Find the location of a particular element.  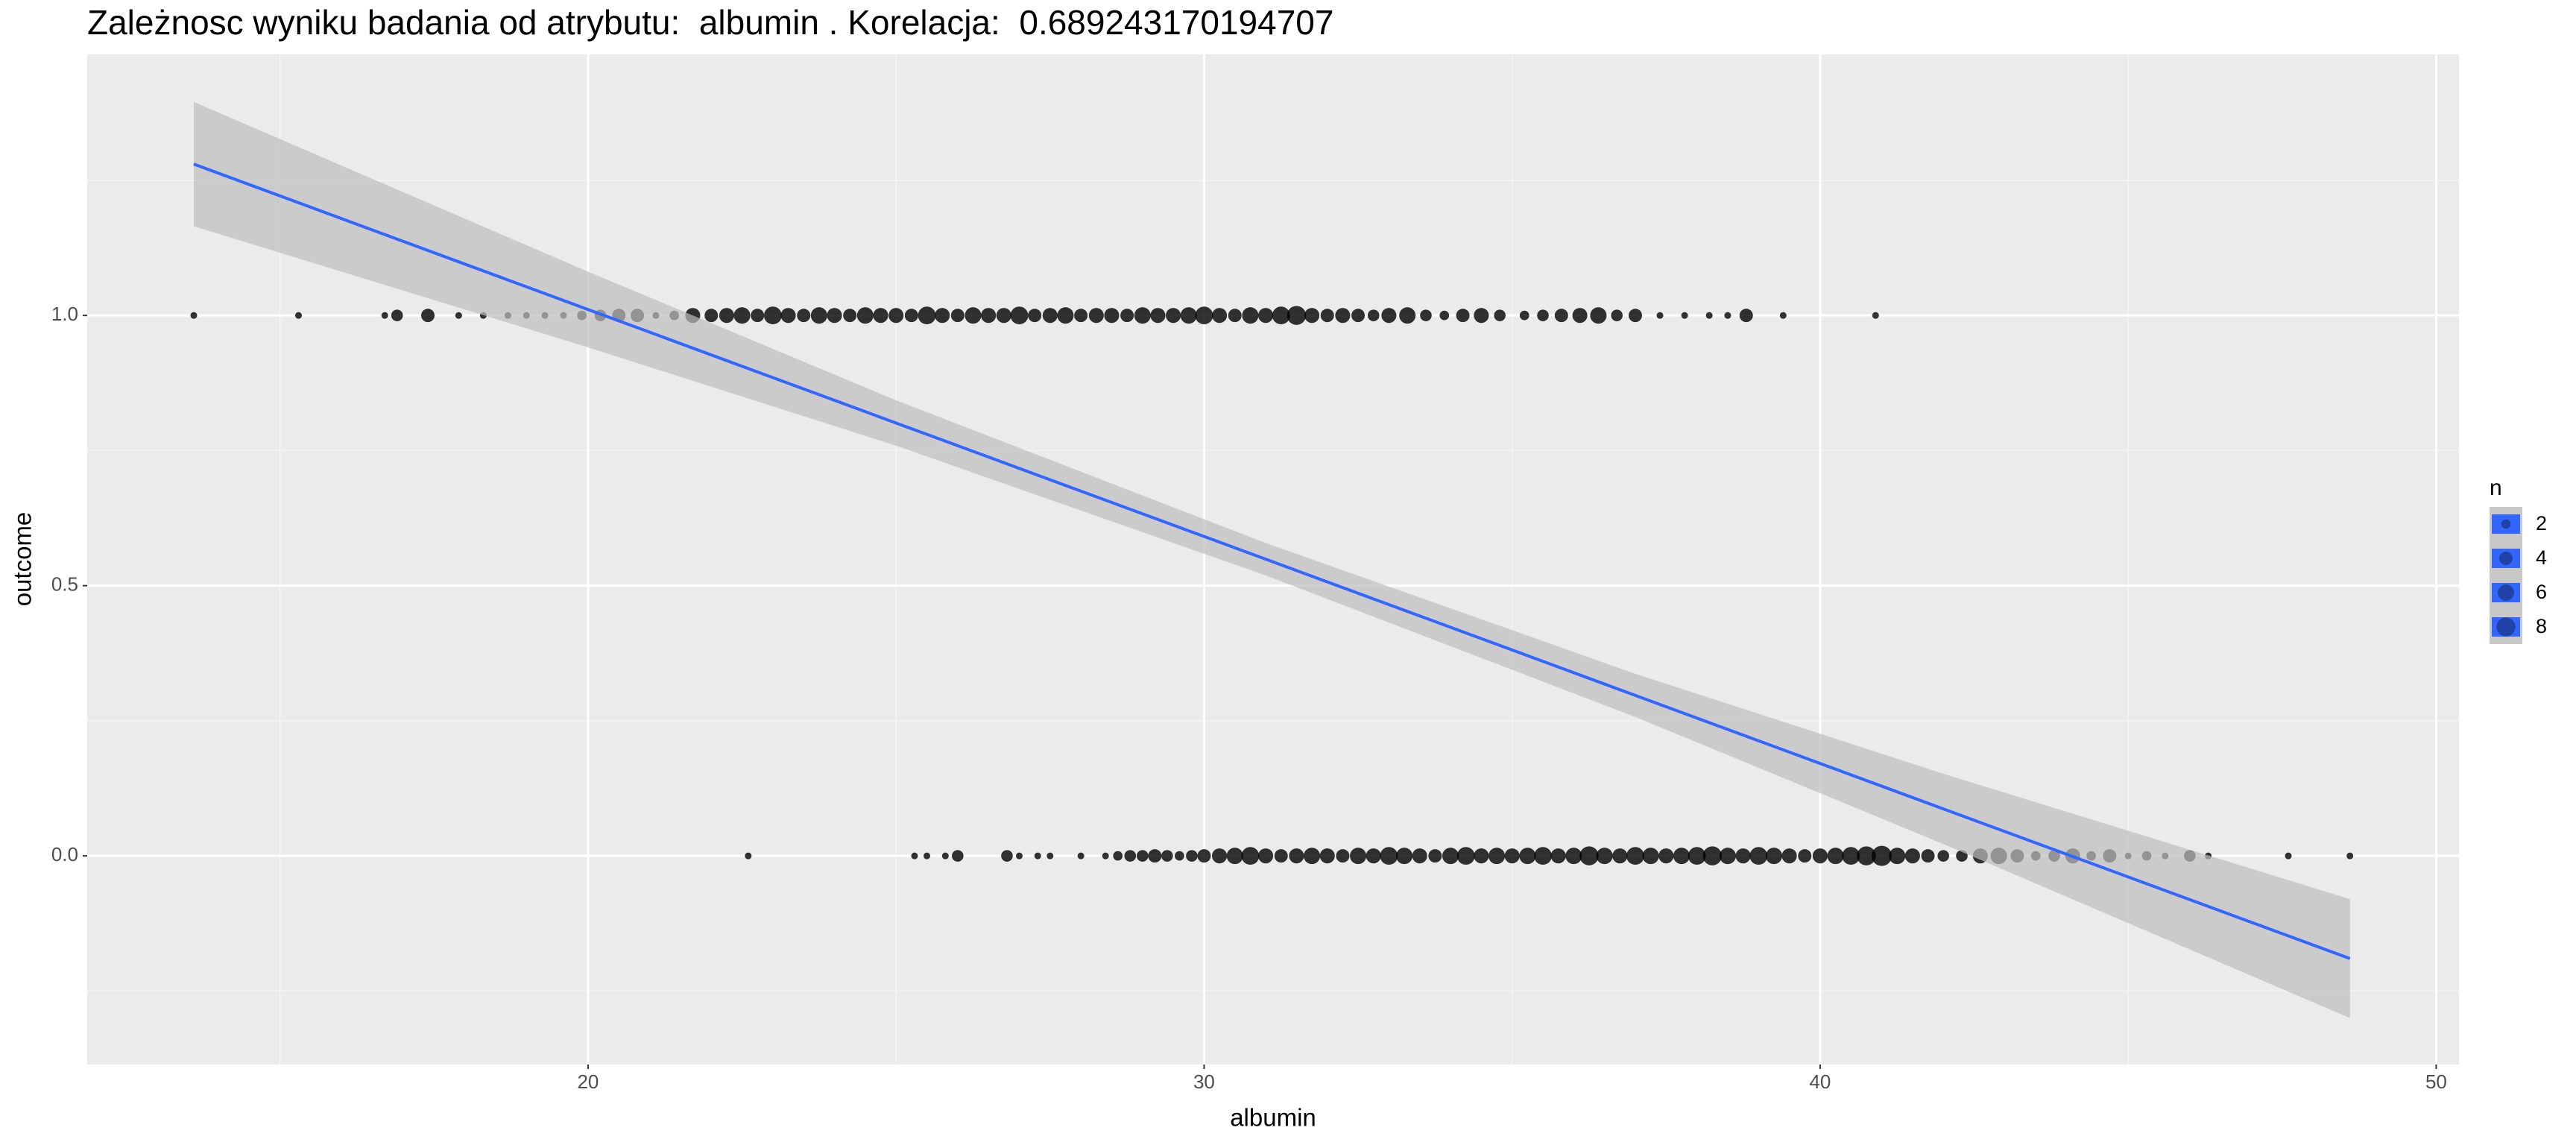

legend-label: 6 is located at coordinates (2541, 592).